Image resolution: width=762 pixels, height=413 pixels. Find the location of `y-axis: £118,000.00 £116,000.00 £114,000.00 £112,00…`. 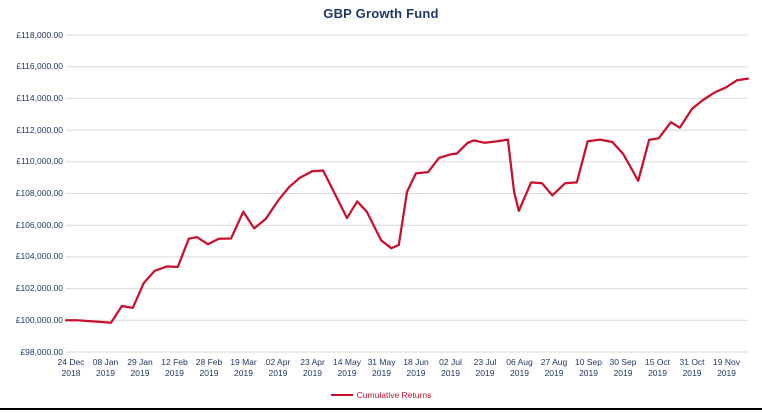

y-axis: £118,000.00 £116,000.00 £114,000.00 £112,00… is located at coordinates (33, 190).